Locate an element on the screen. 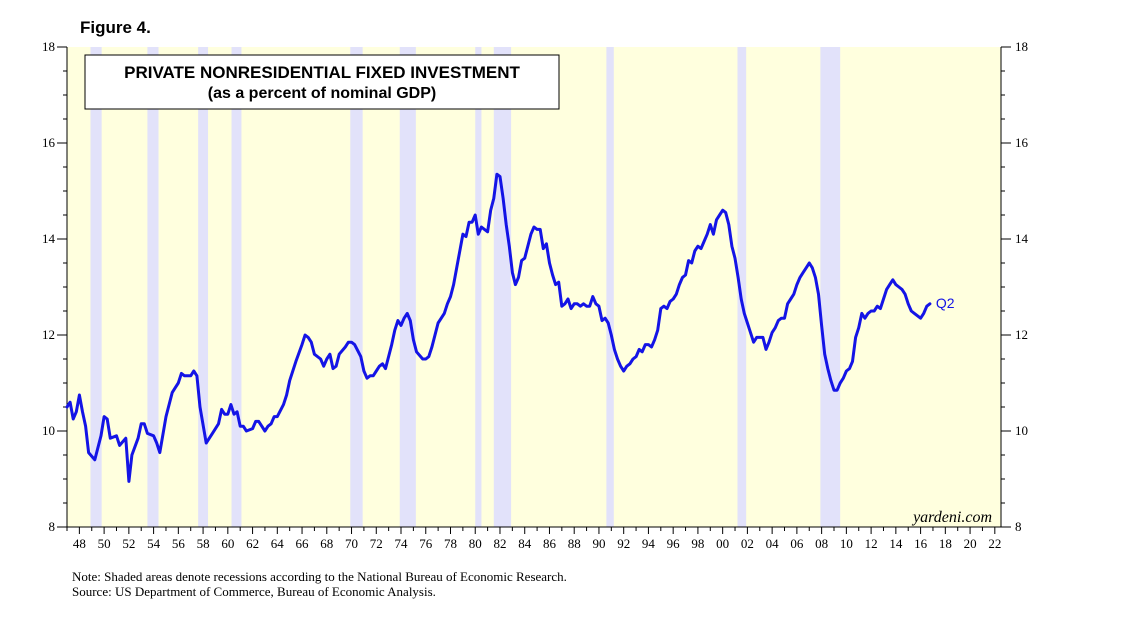  x-tick-label: 92 is located at coordinates (623, 543).